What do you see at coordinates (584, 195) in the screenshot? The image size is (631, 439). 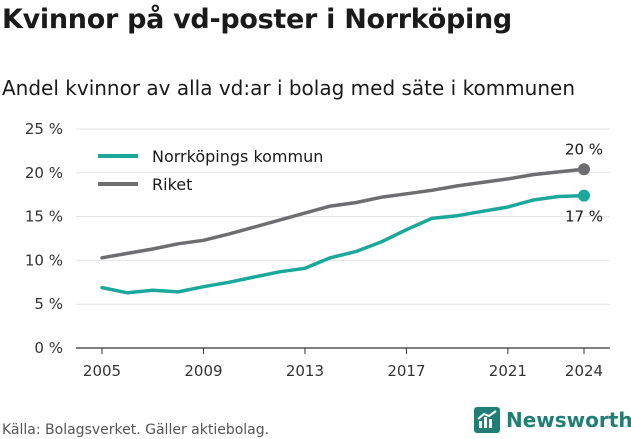 I see `end-point-norrkoping` at bounding box center [584, 195].